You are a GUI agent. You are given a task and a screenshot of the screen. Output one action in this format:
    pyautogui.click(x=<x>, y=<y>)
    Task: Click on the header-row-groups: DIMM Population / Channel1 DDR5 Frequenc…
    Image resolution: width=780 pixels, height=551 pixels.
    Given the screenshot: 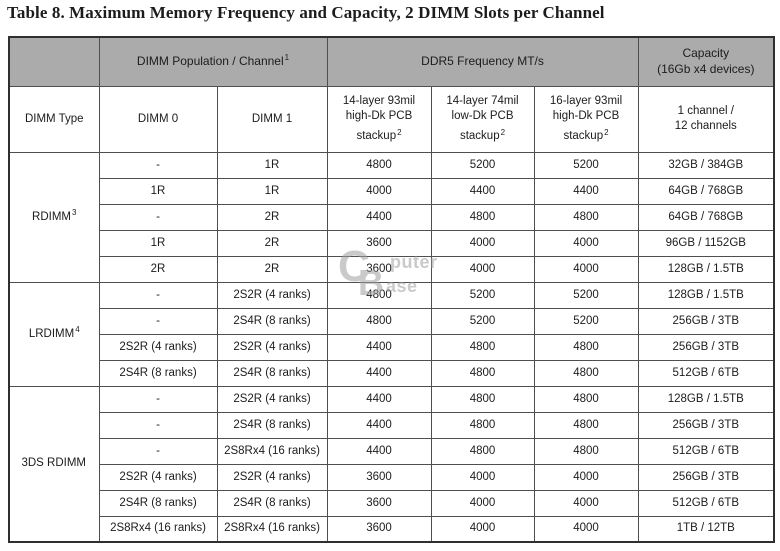 What is the action you would take?
    pyautogui.click(x=391, y=61)
    